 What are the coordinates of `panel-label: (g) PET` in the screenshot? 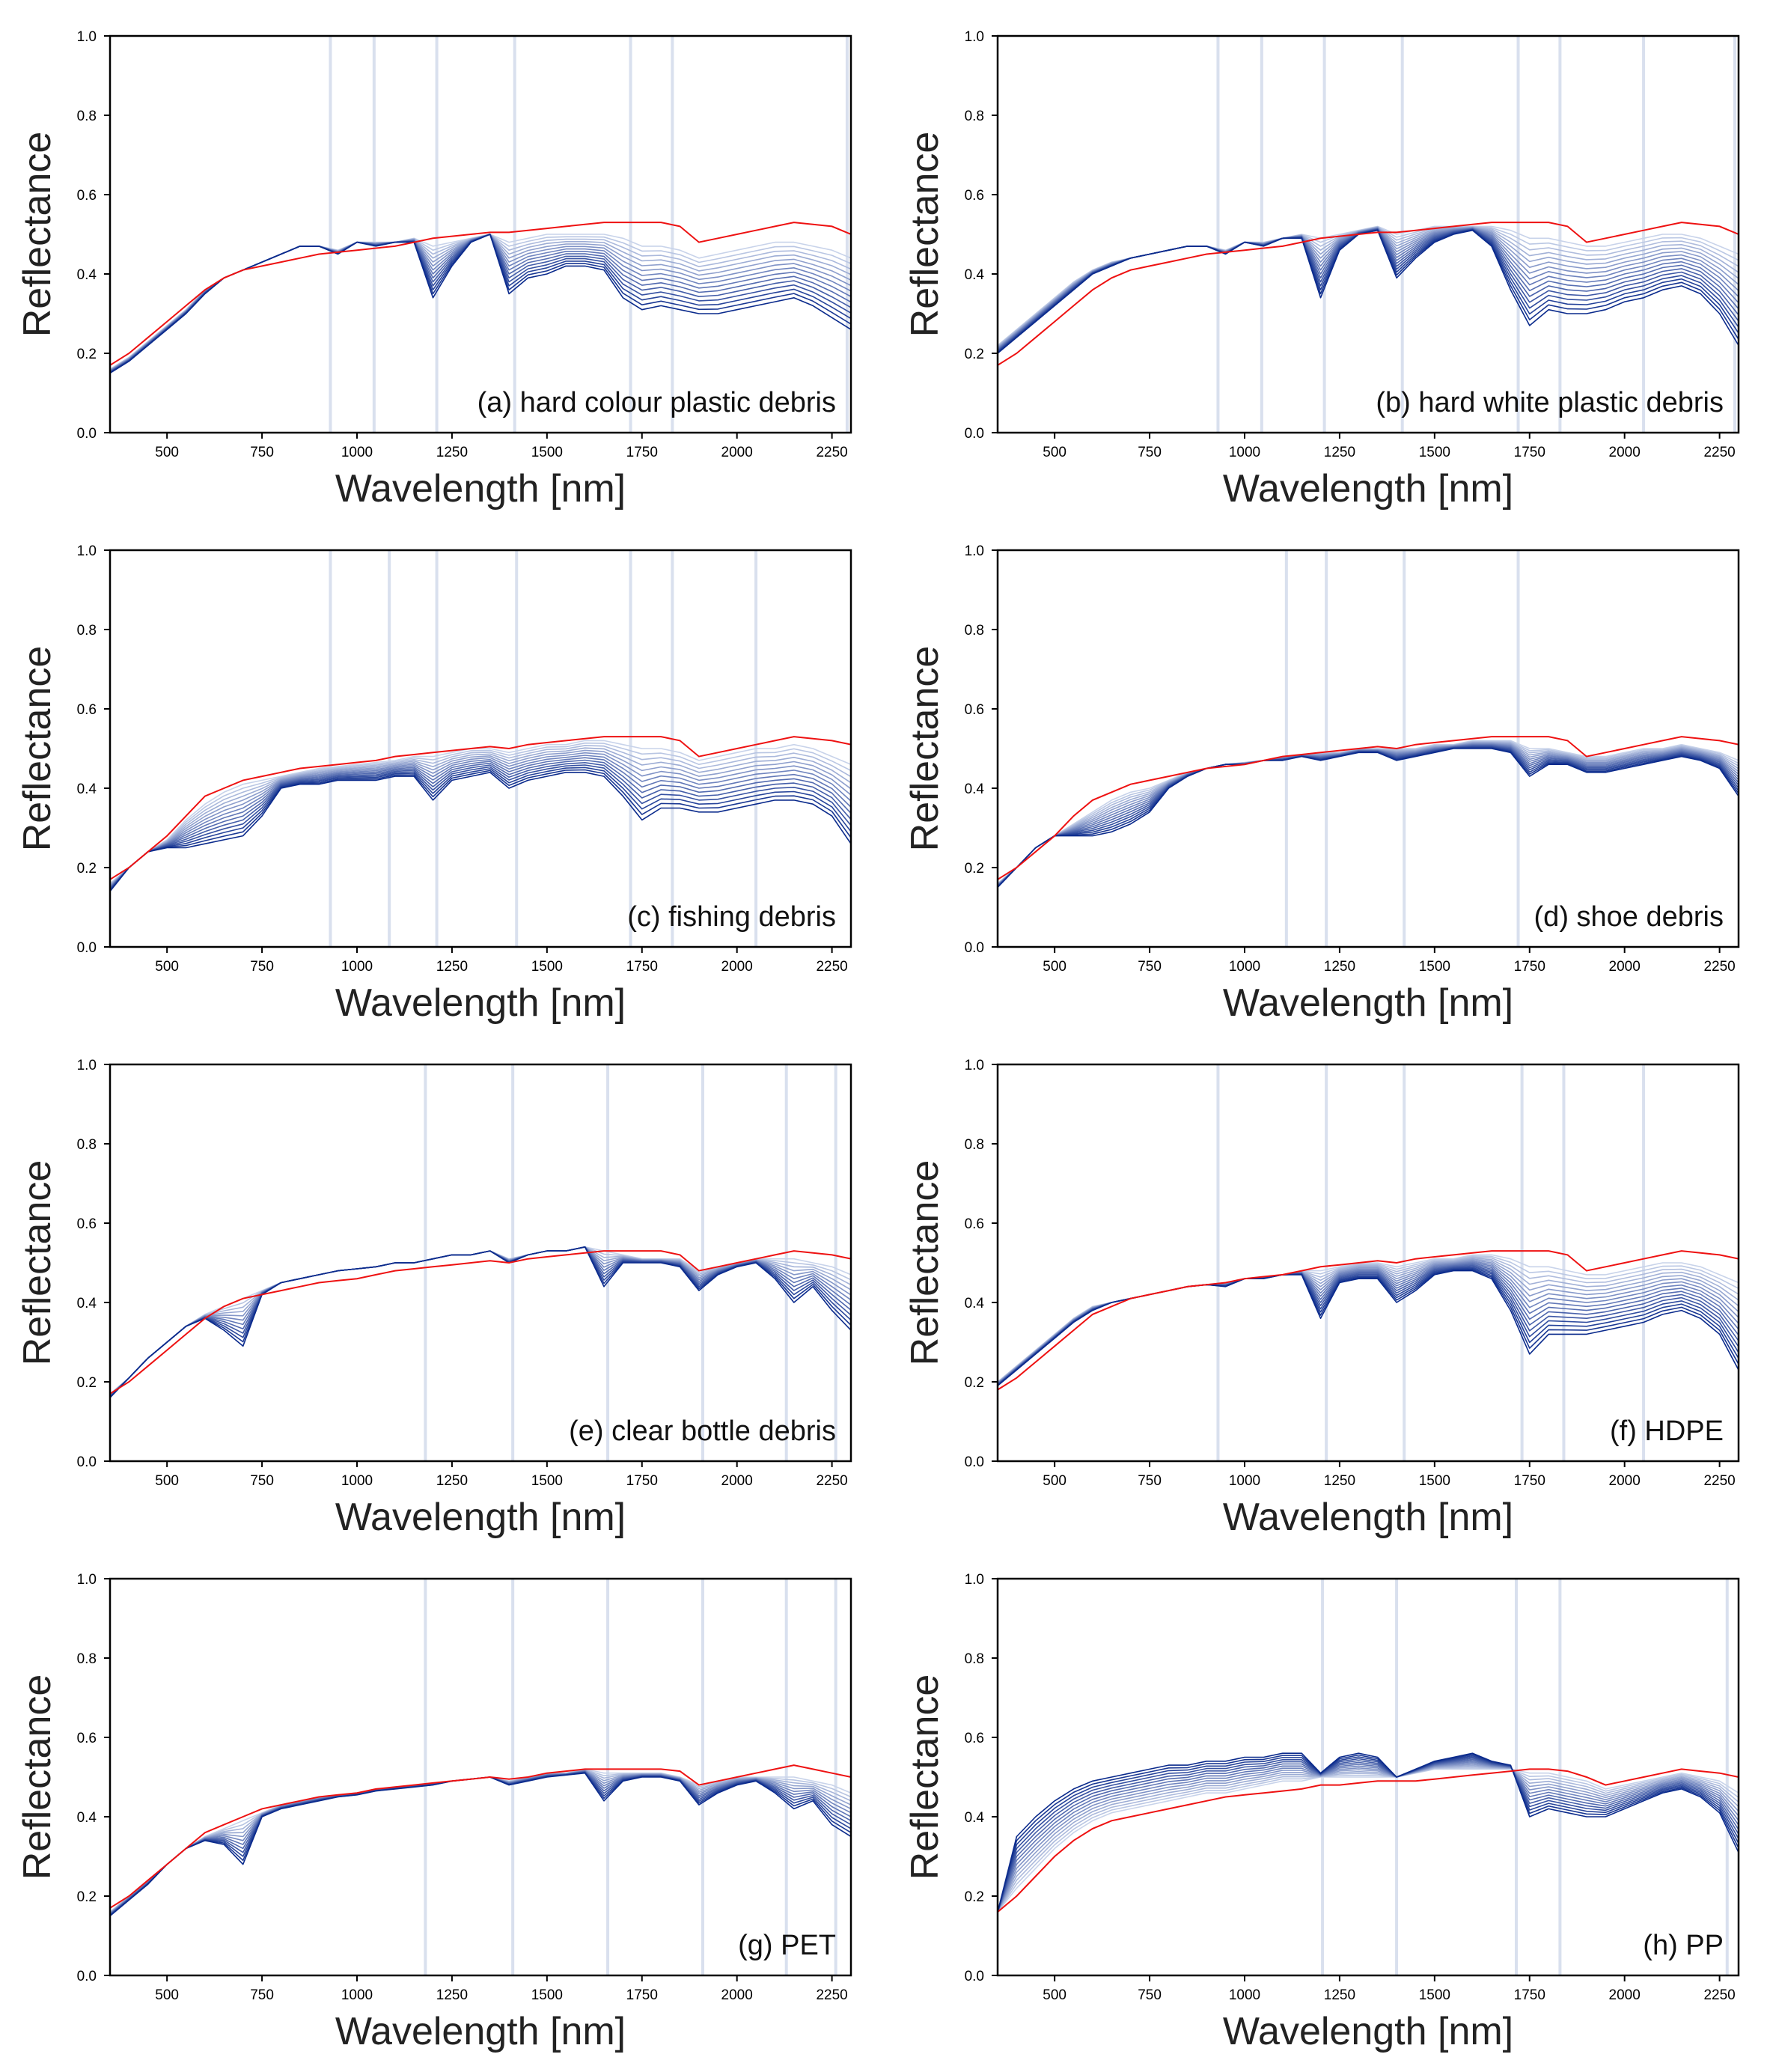 It's located at (787, 1945).